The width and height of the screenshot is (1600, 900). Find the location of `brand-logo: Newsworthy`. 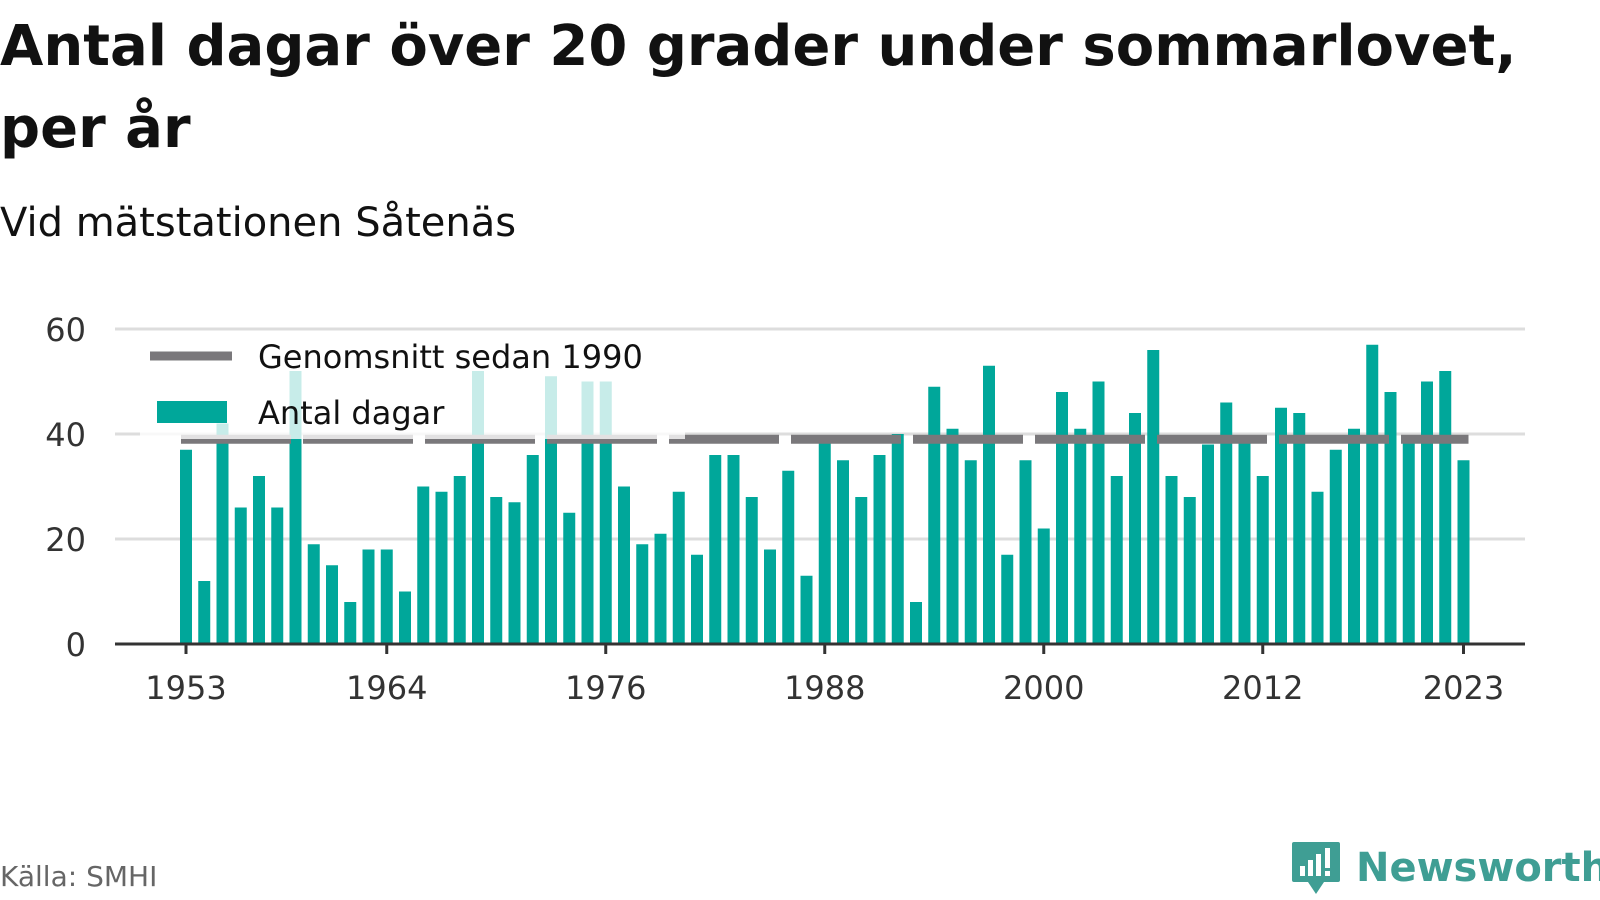

brand-logo: Newsworthy is located at coordinates (1445, 868).